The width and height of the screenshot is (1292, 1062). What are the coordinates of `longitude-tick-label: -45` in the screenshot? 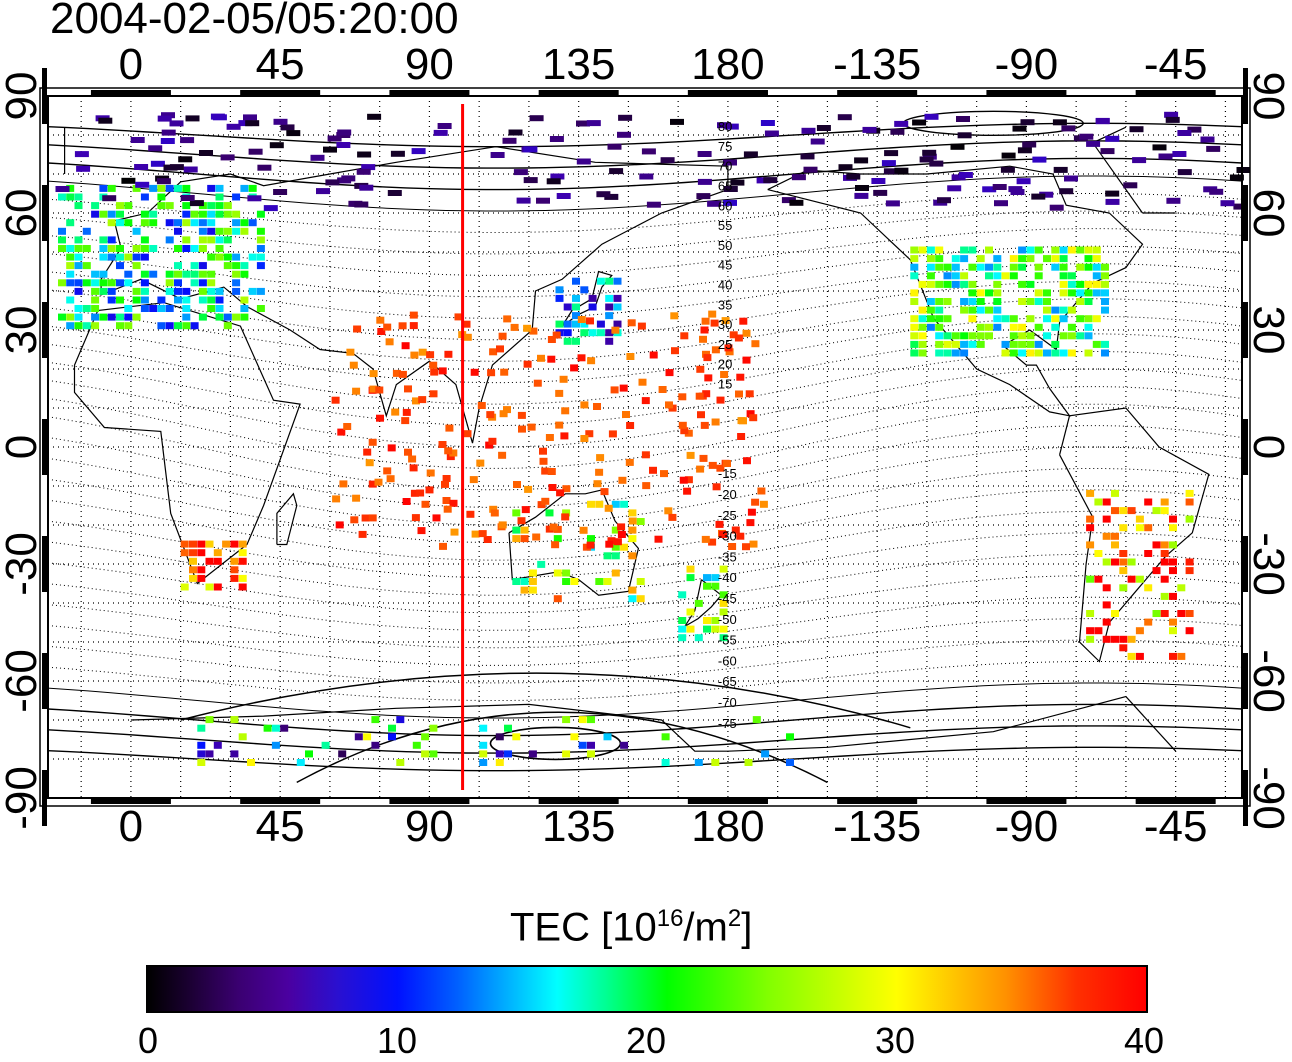 It's located at (1175, 826).